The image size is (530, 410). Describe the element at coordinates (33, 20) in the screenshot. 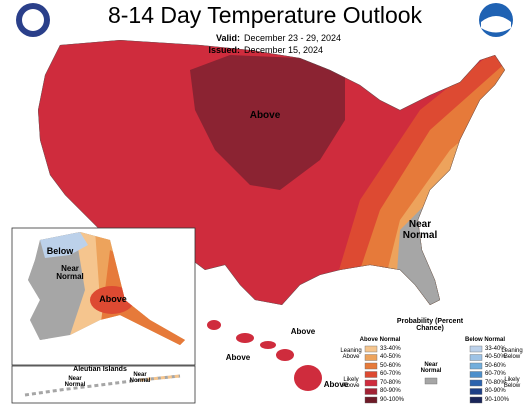

I see `doc-logo-inner` at that location.